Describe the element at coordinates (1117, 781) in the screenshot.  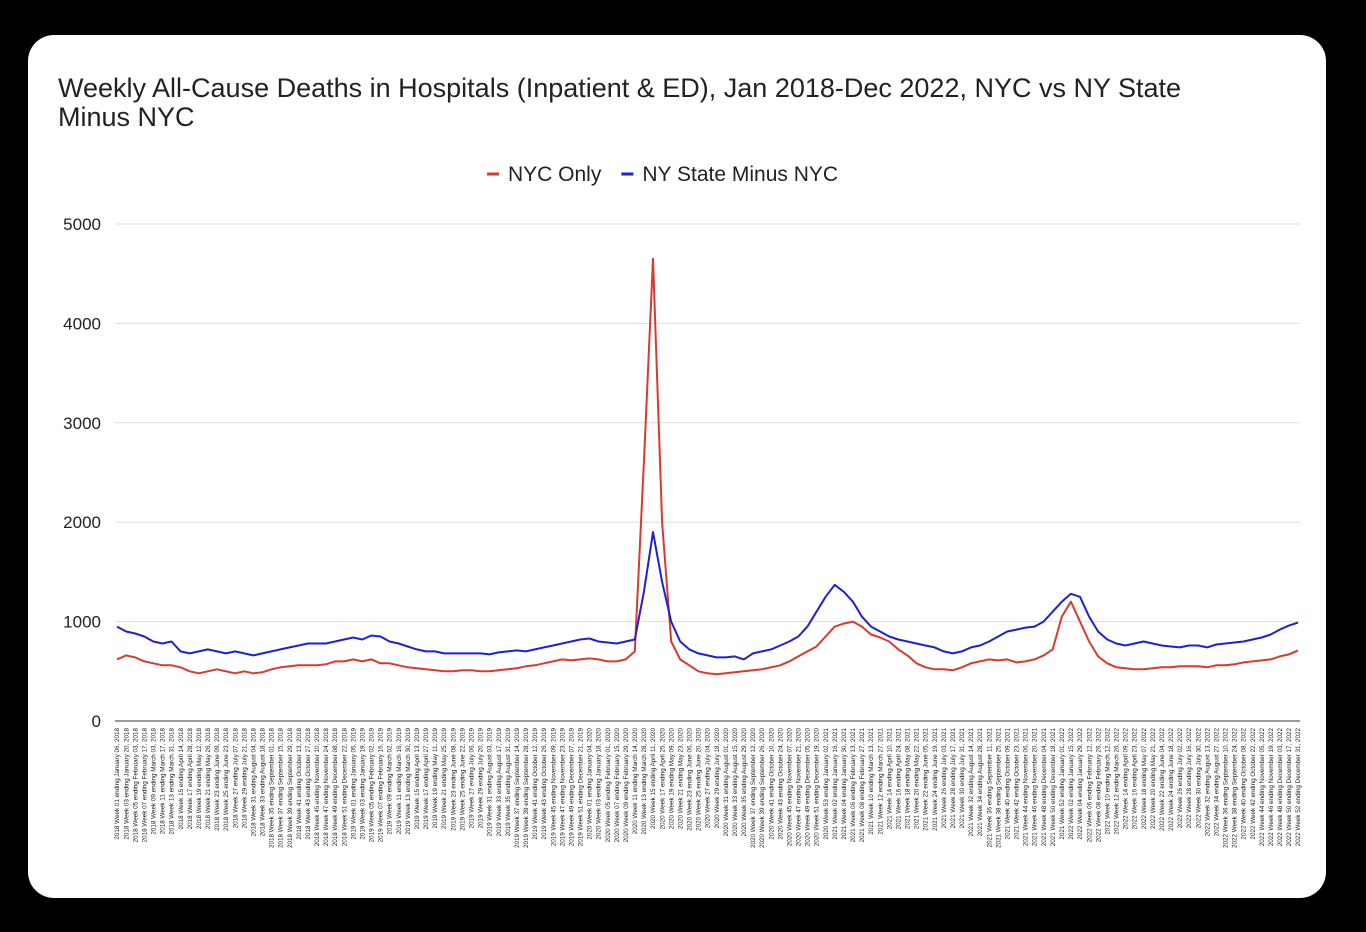
I see `x-tick-label: 2022 Week 12 ending March 26, 2022` at that location.